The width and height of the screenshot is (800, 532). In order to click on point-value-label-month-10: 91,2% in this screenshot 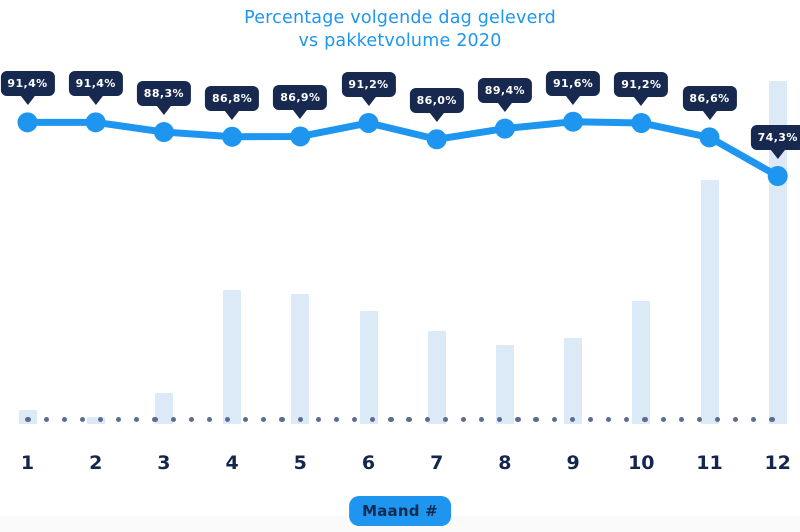, I will do `click(641, 84)`.